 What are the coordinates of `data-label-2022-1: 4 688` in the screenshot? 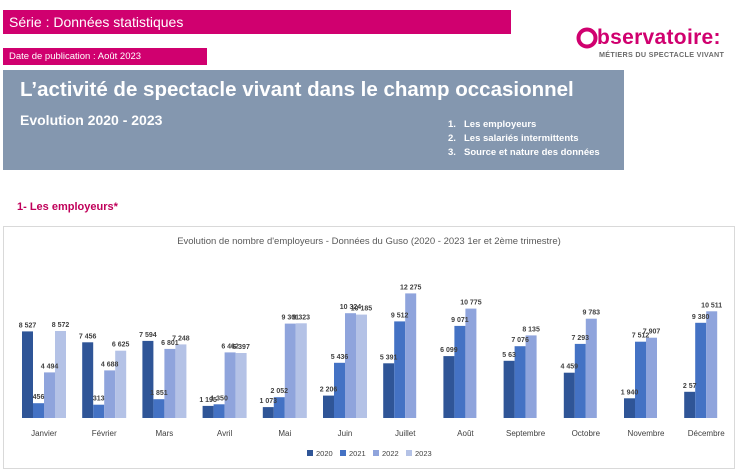 It's located at (110, 364).